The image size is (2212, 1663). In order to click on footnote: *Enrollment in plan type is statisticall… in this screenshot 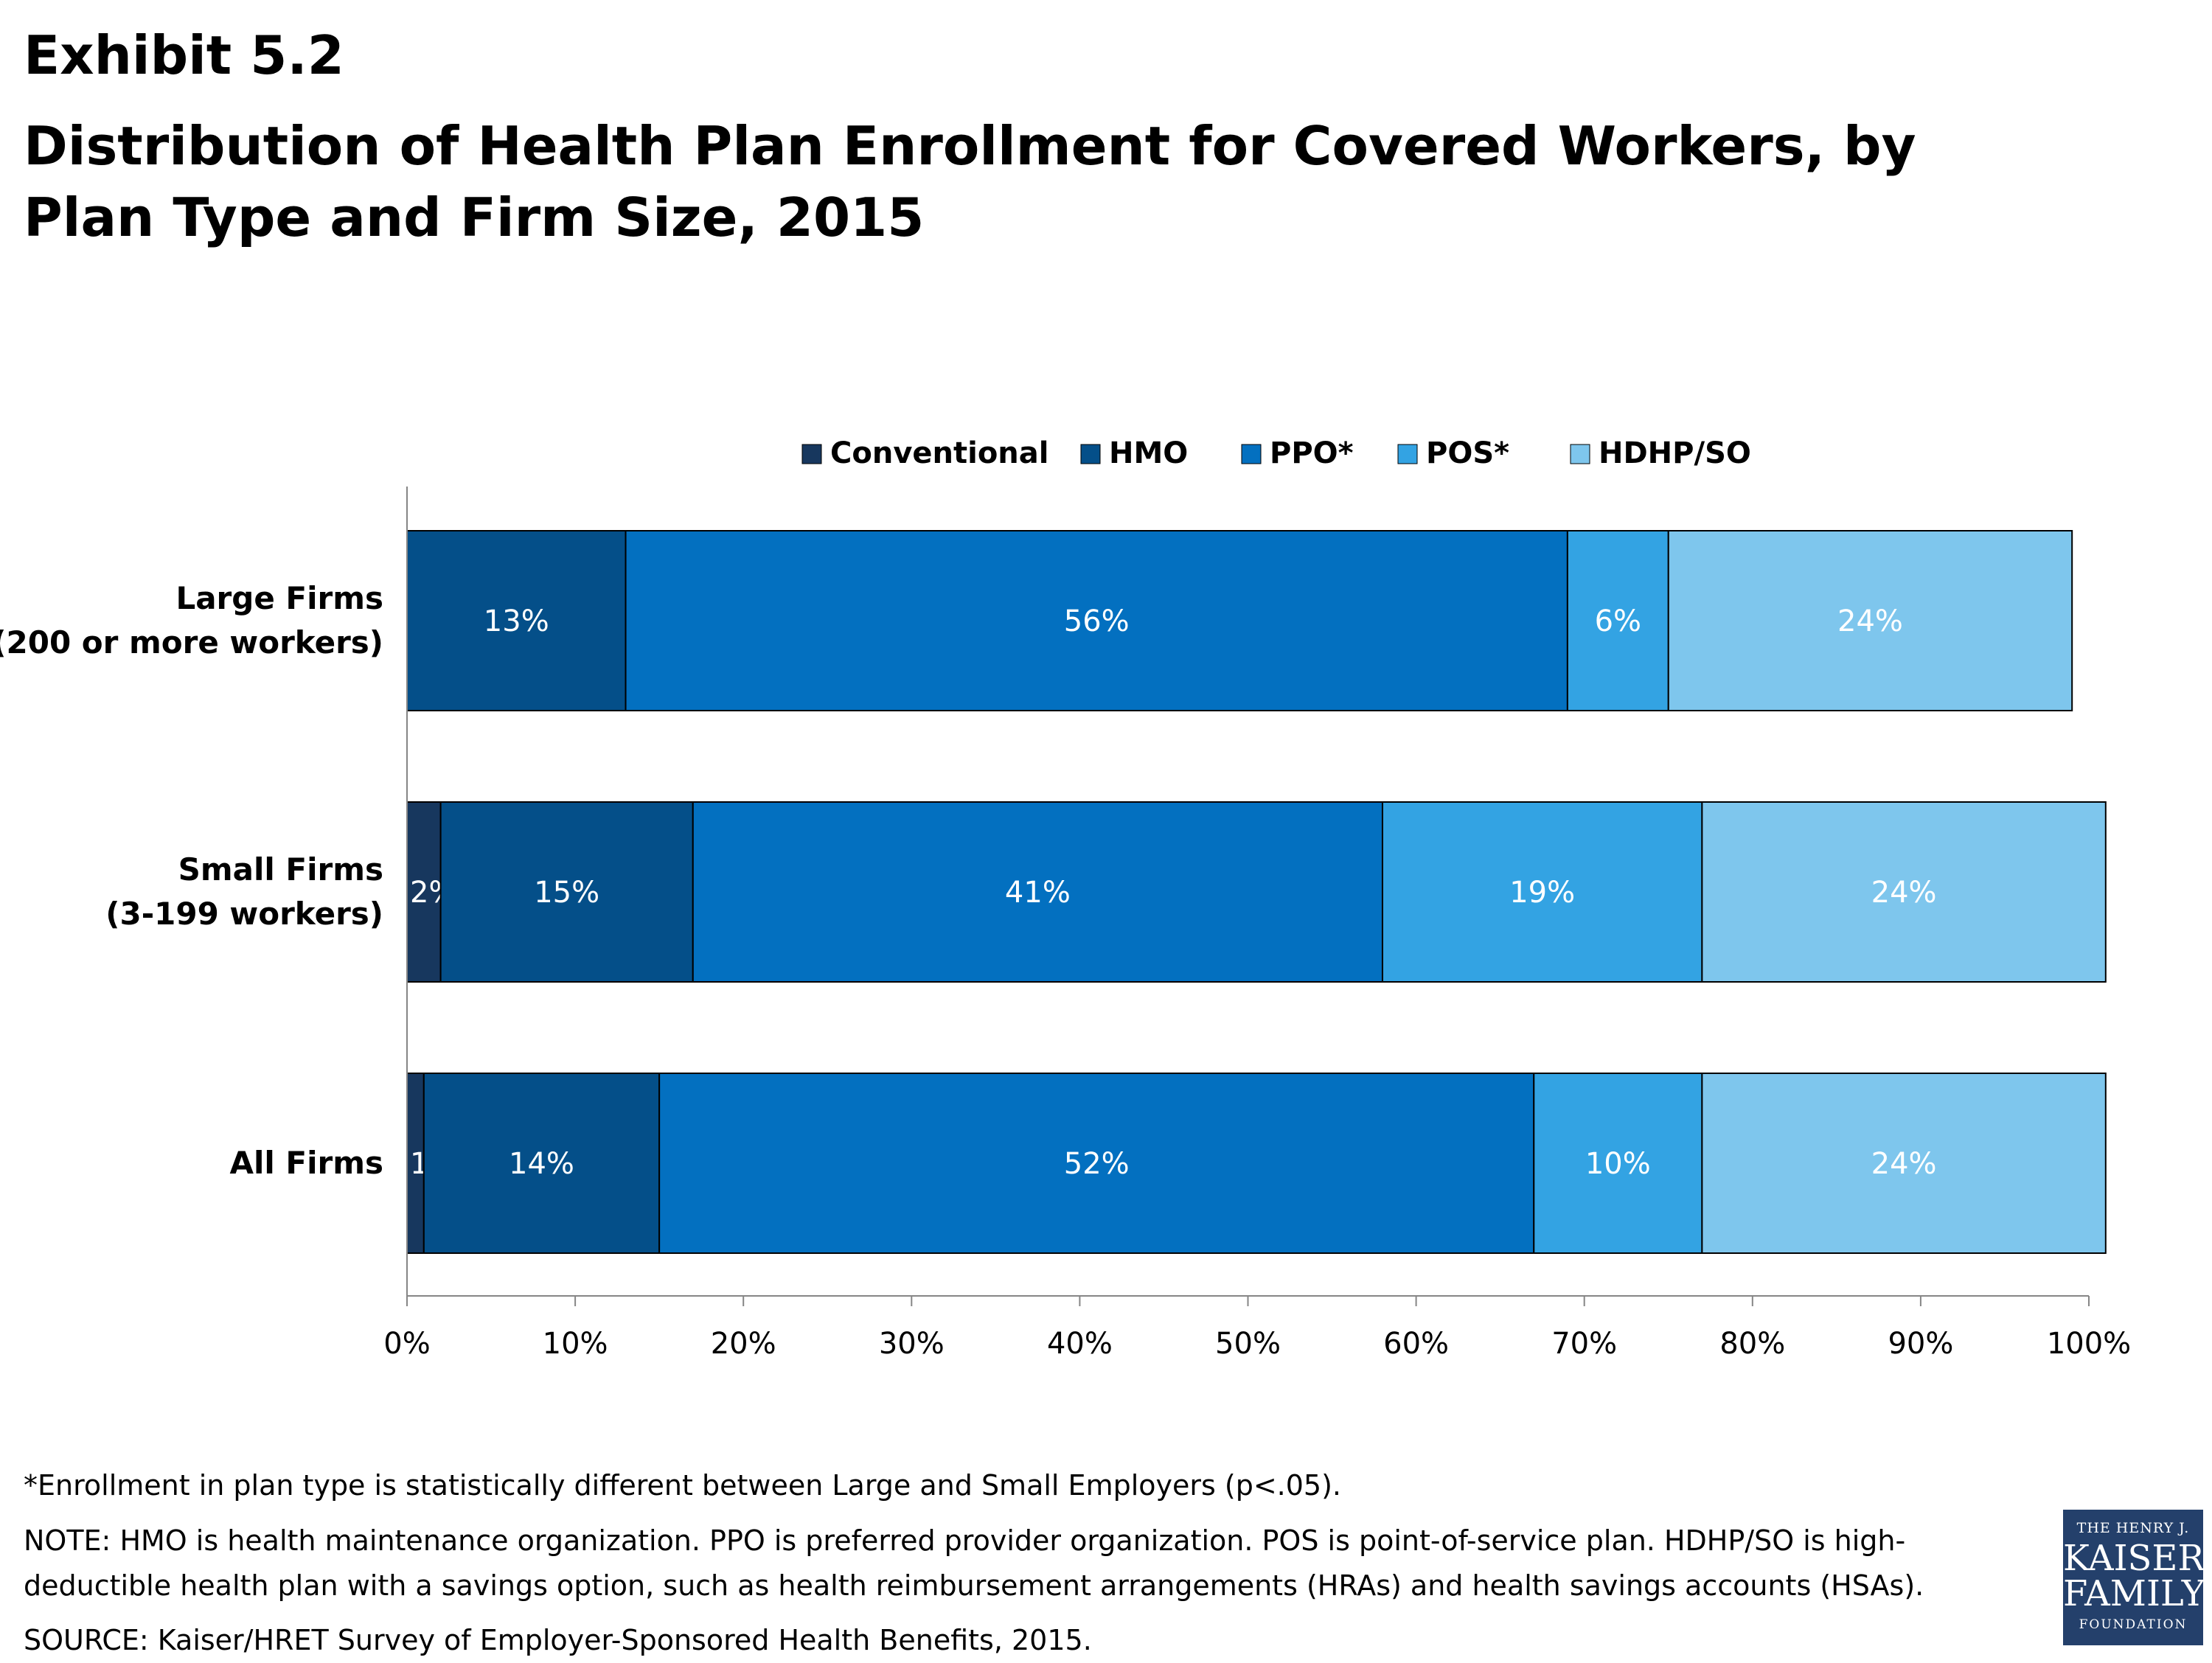, I will do `click(683, 1485)`.